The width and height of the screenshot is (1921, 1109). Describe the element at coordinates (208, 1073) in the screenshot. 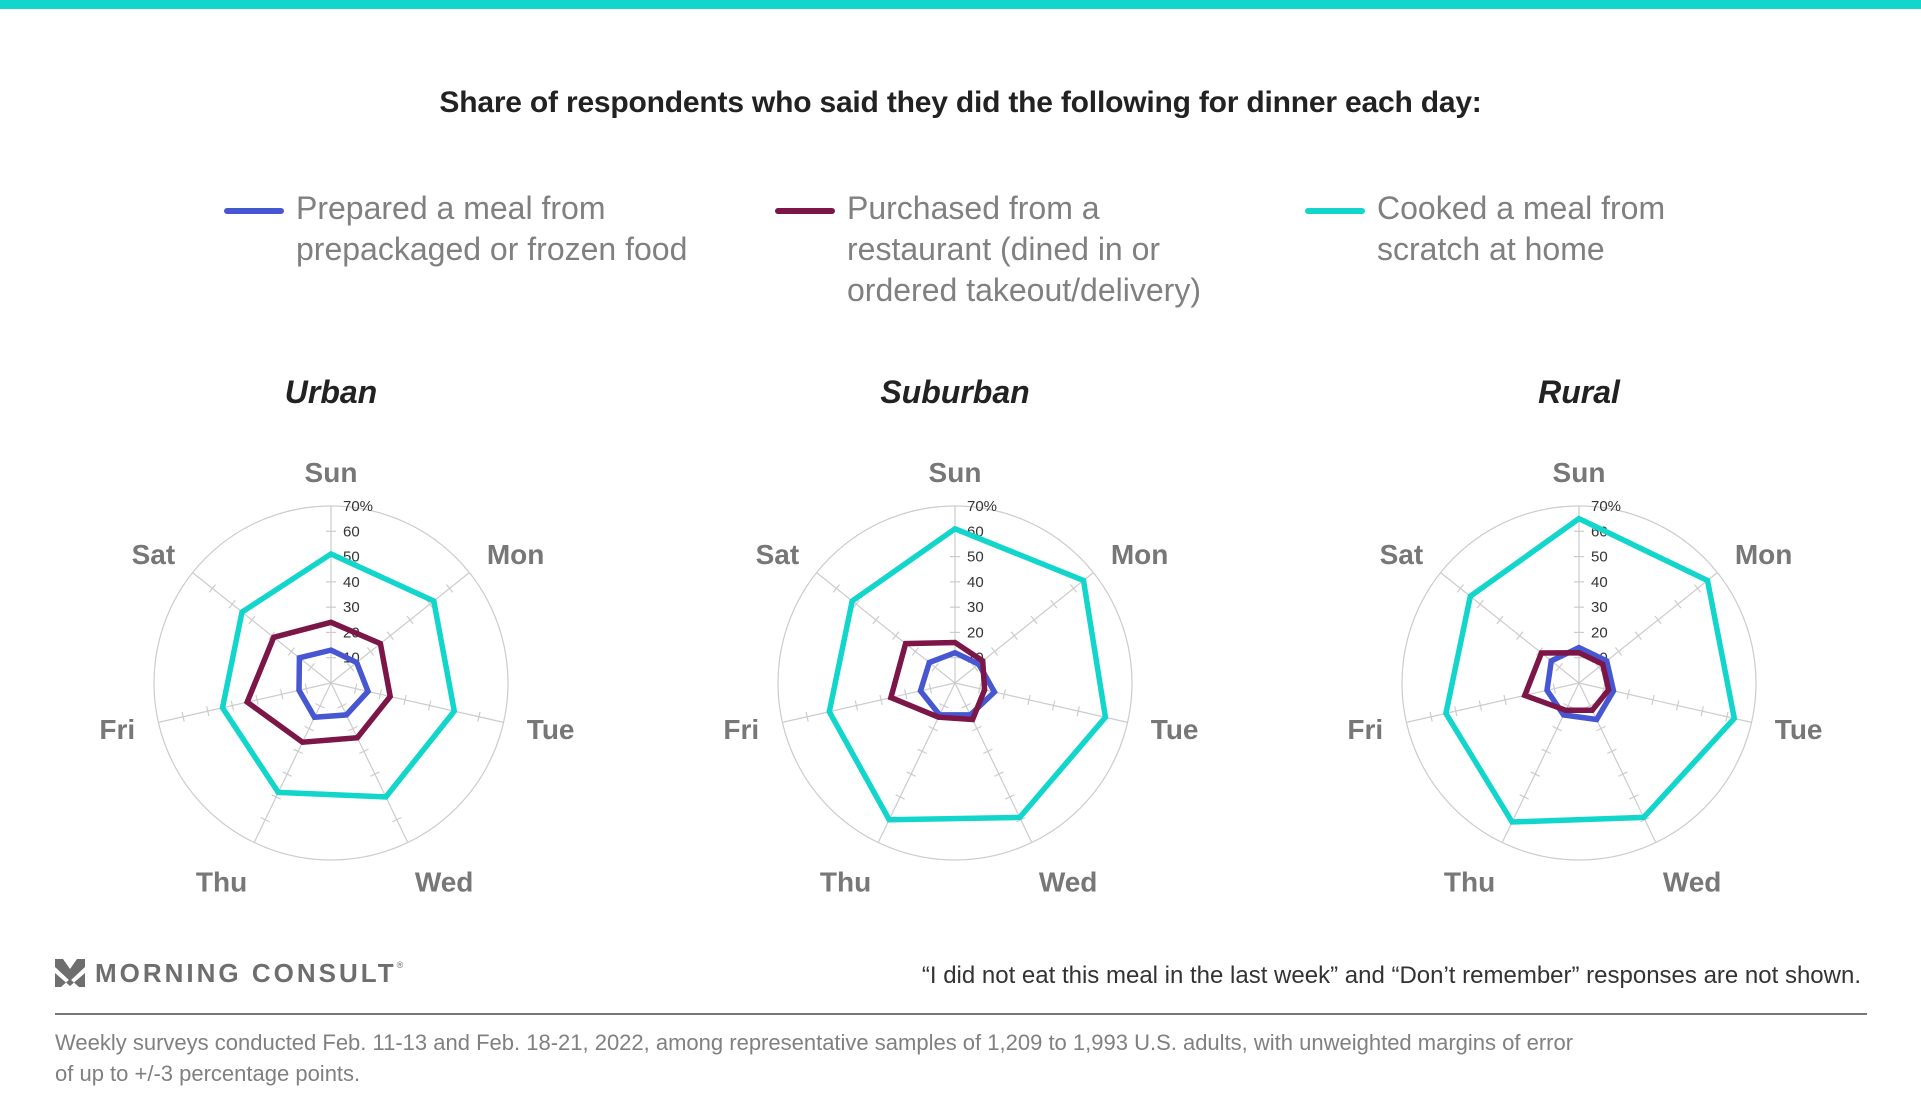

I see `methodology-line: of up to +/-3 percentage points.` at that location.